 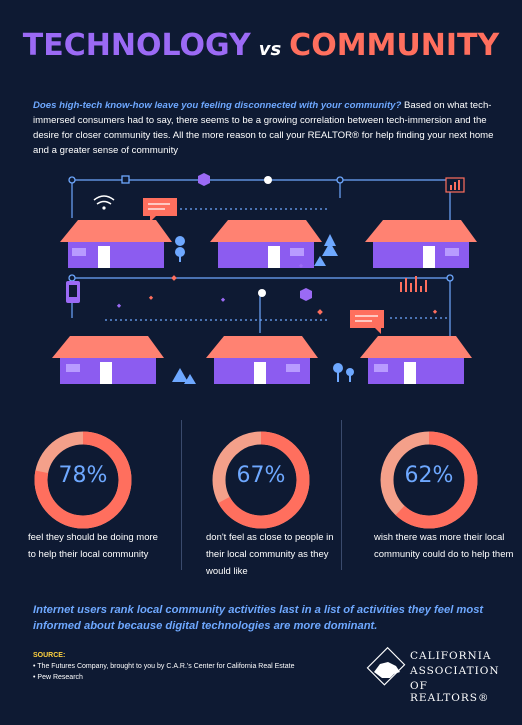 What do you see at coordinates (261, 475) in the screenshot?
I see `stat-value: 67%` at bounding box center [261, 475].